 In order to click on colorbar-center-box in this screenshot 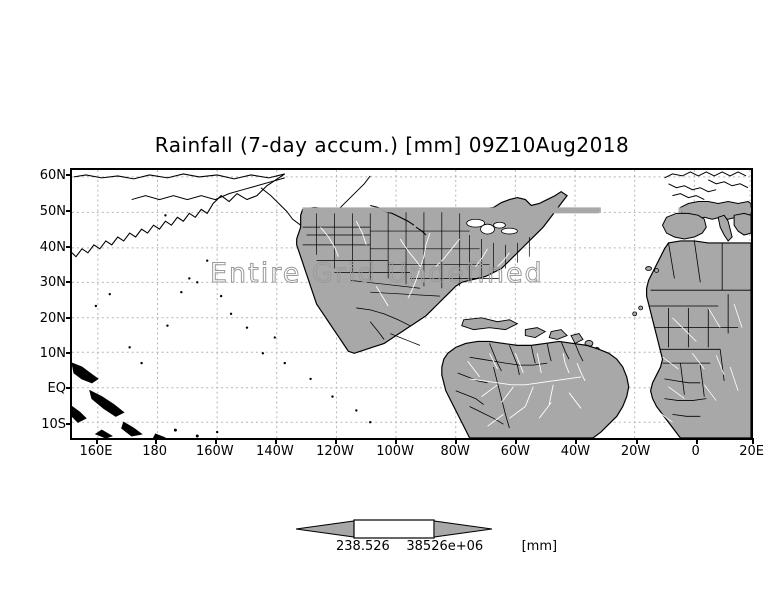, I will do `click(394, 529)`.